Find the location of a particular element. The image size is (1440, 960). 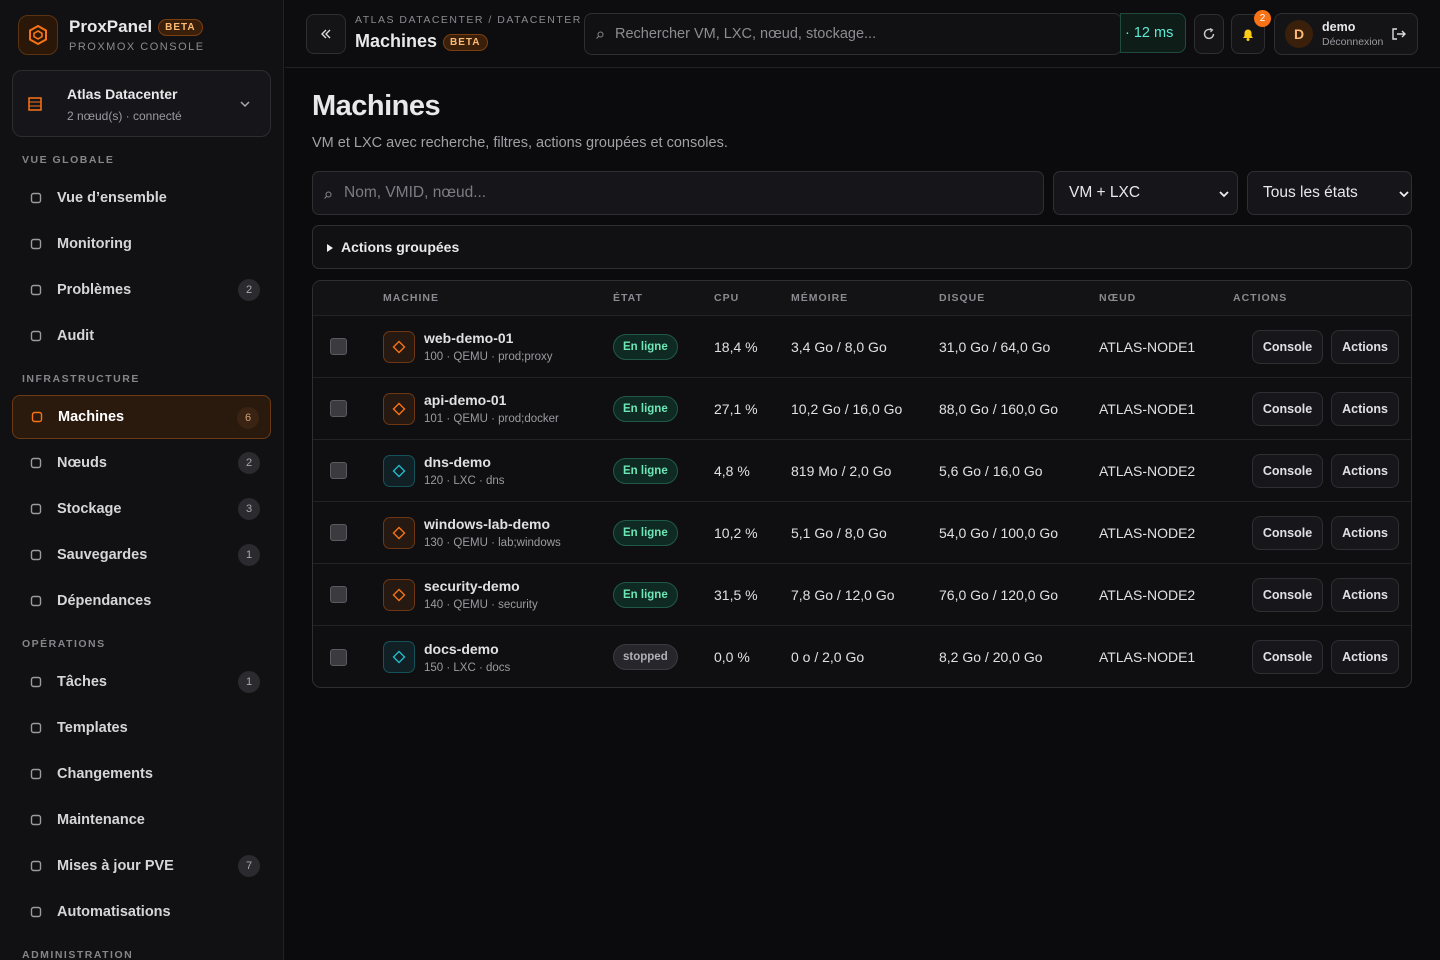

nav-label: Machines is located at coordinates (91, 417).